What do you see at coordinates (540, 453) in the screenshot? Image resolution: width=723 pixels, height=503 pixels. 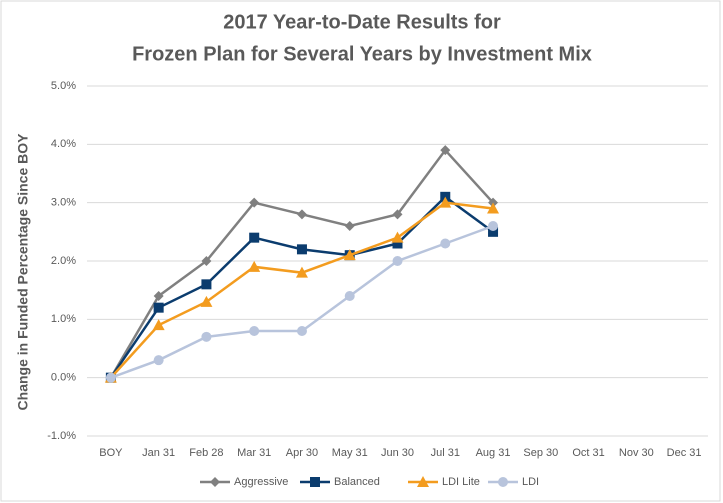 I see `x-tick-label: Sep 30` at bounding box center [540, 453].